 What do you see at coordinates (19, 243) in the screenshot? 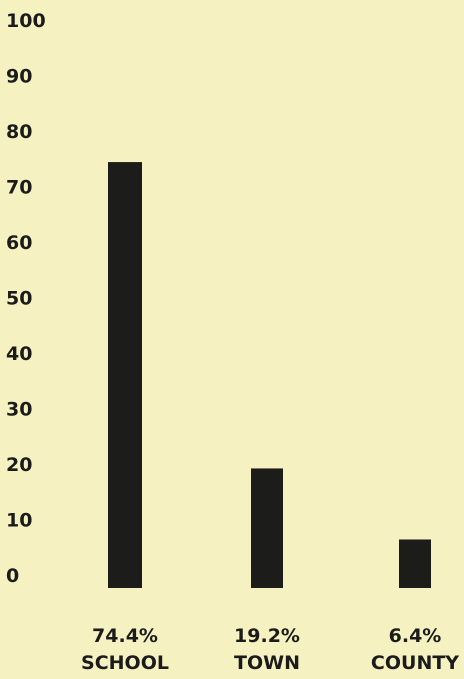
I see `y-tick-label: 60` at bounding box center [19, 243].